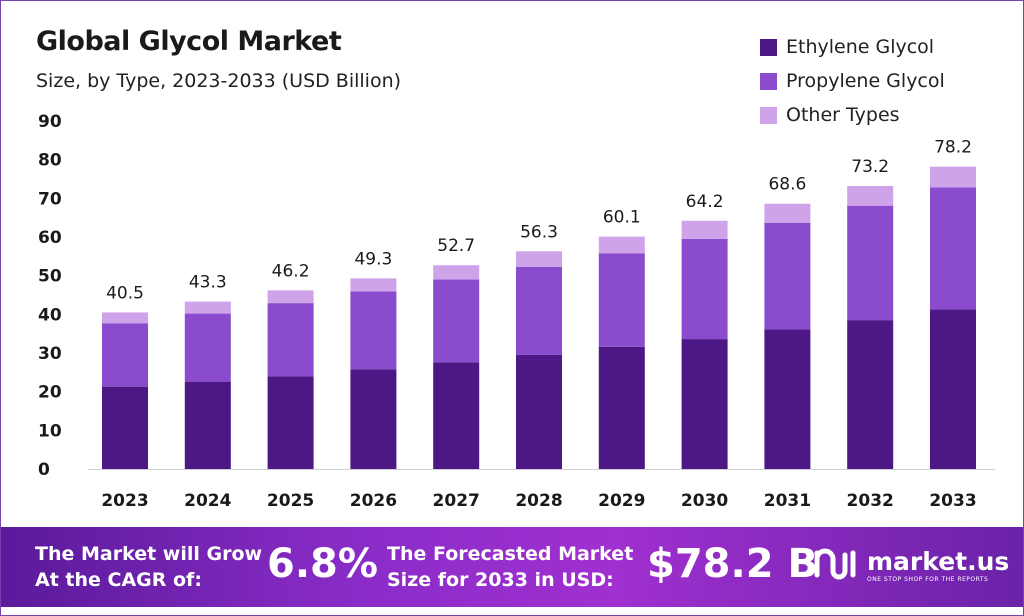  I want to click on bar-total-label: 56.3, so click(539, 232).